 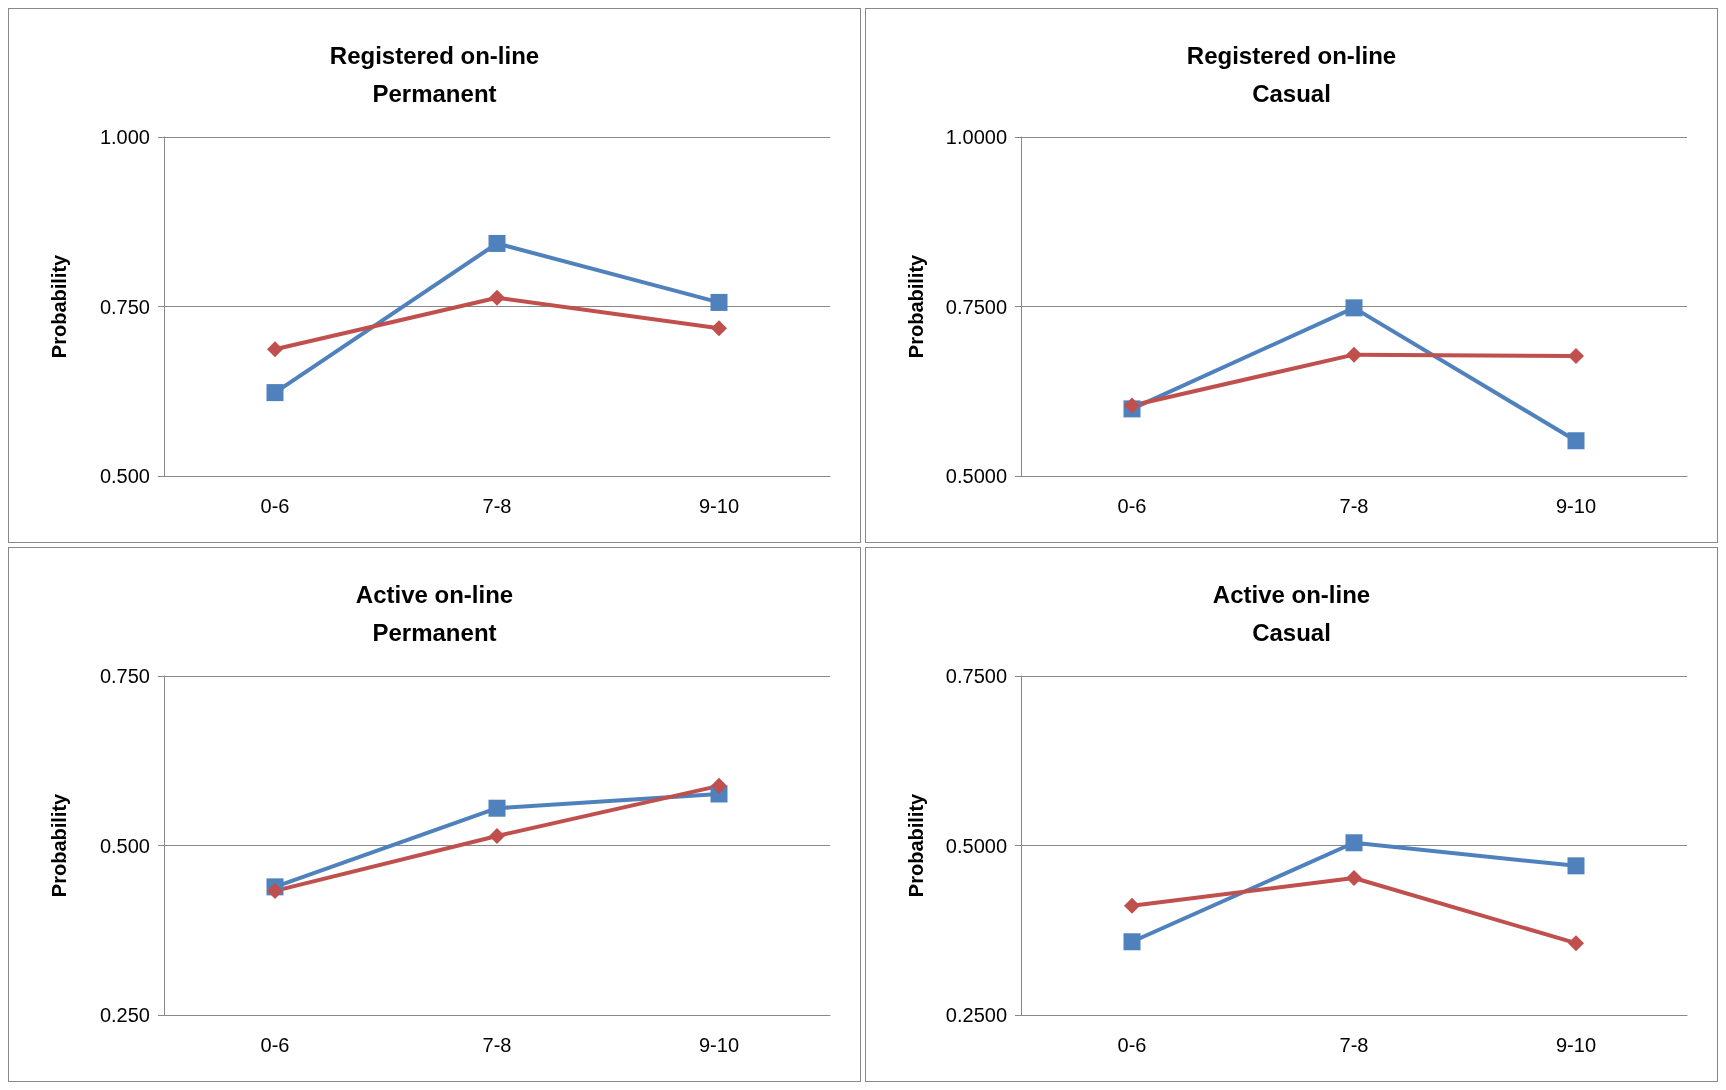 I want to click on y-tick-label: 0.2500, so click(x=976, y=1015).